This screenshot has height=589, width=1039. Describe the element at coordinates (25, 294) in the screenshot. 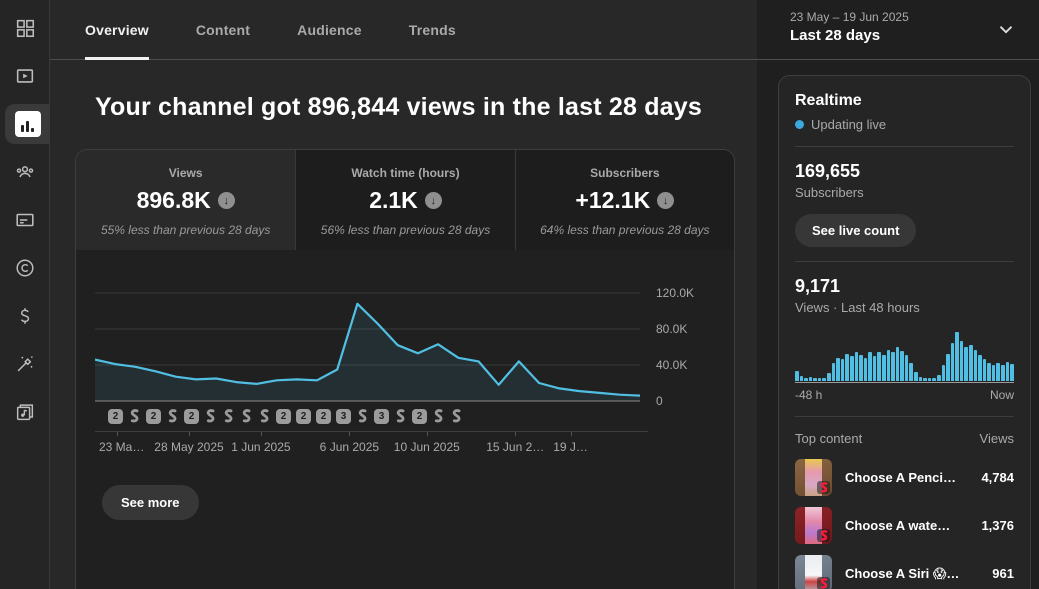

I see `sidebar` at that location.